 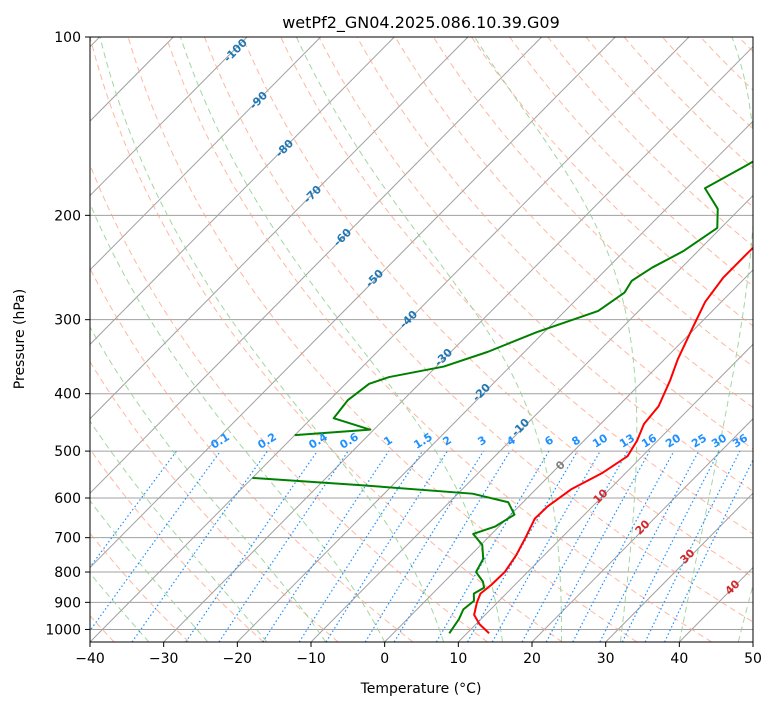 What do you see at coordinates (422, 440) in the screenshot?
I see `mixing-ratio-label: 1.5` at bounding box center [422, 440].